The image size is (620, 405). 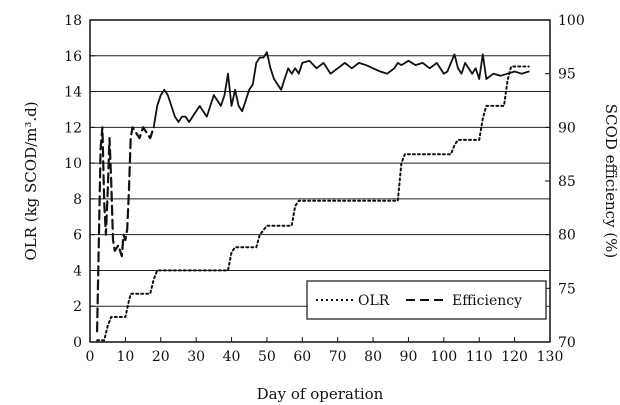 What do you see at coordinates (426, 300) in the screenshot?
I see `legend: OLR Efficiency` at bounding box center [426, 300].